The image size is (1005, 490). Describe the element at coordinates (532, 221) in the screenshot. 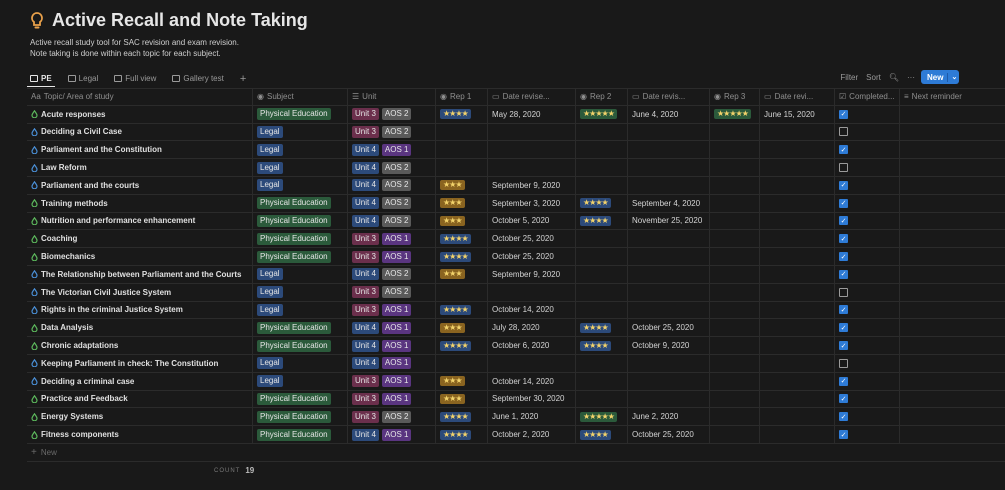

I see `date1-cell: October 5, 2020` at that location.